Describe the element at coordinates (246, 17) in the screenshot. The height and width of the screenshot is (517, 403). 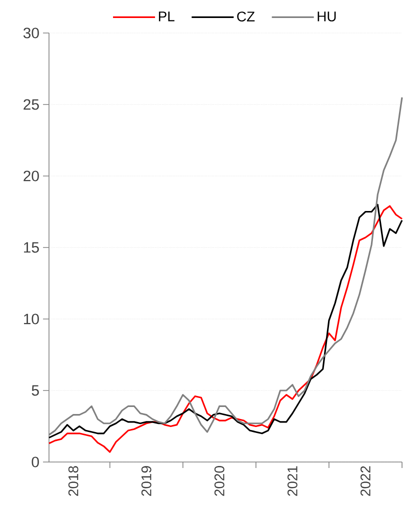
I see `legend-label: CZ` at that location.